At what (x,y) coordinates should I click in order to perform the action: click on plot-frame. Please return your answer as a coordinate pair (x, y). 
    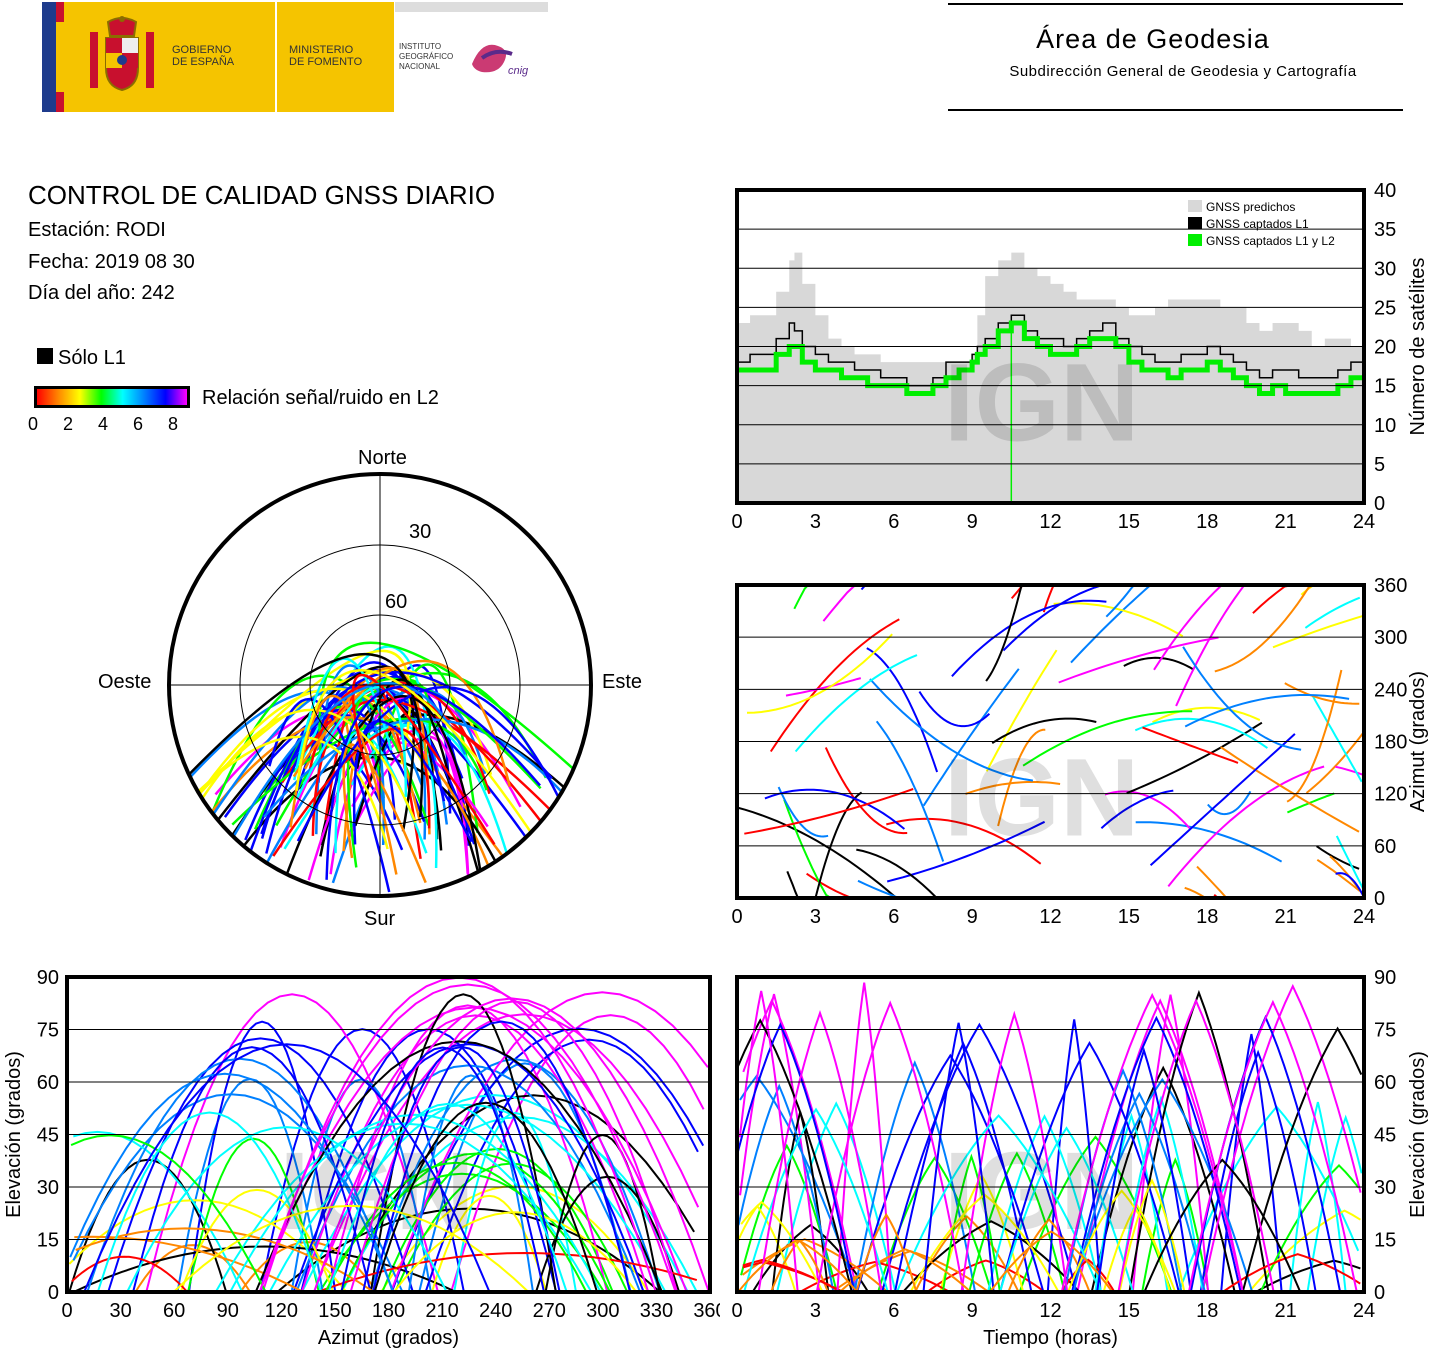
    Looking at the image, I should click on (1050, 346).